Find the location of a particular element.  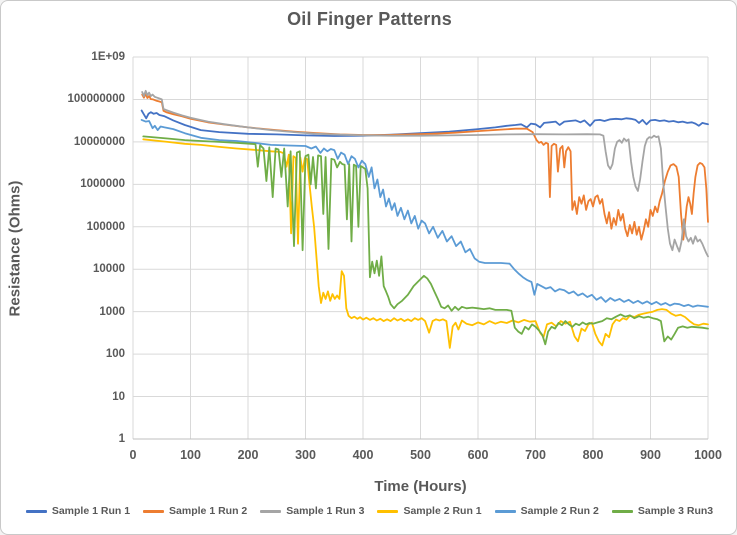

legend-item-sample-3-run3: Sample 3 Run3 is located at coordinates (662, 511).